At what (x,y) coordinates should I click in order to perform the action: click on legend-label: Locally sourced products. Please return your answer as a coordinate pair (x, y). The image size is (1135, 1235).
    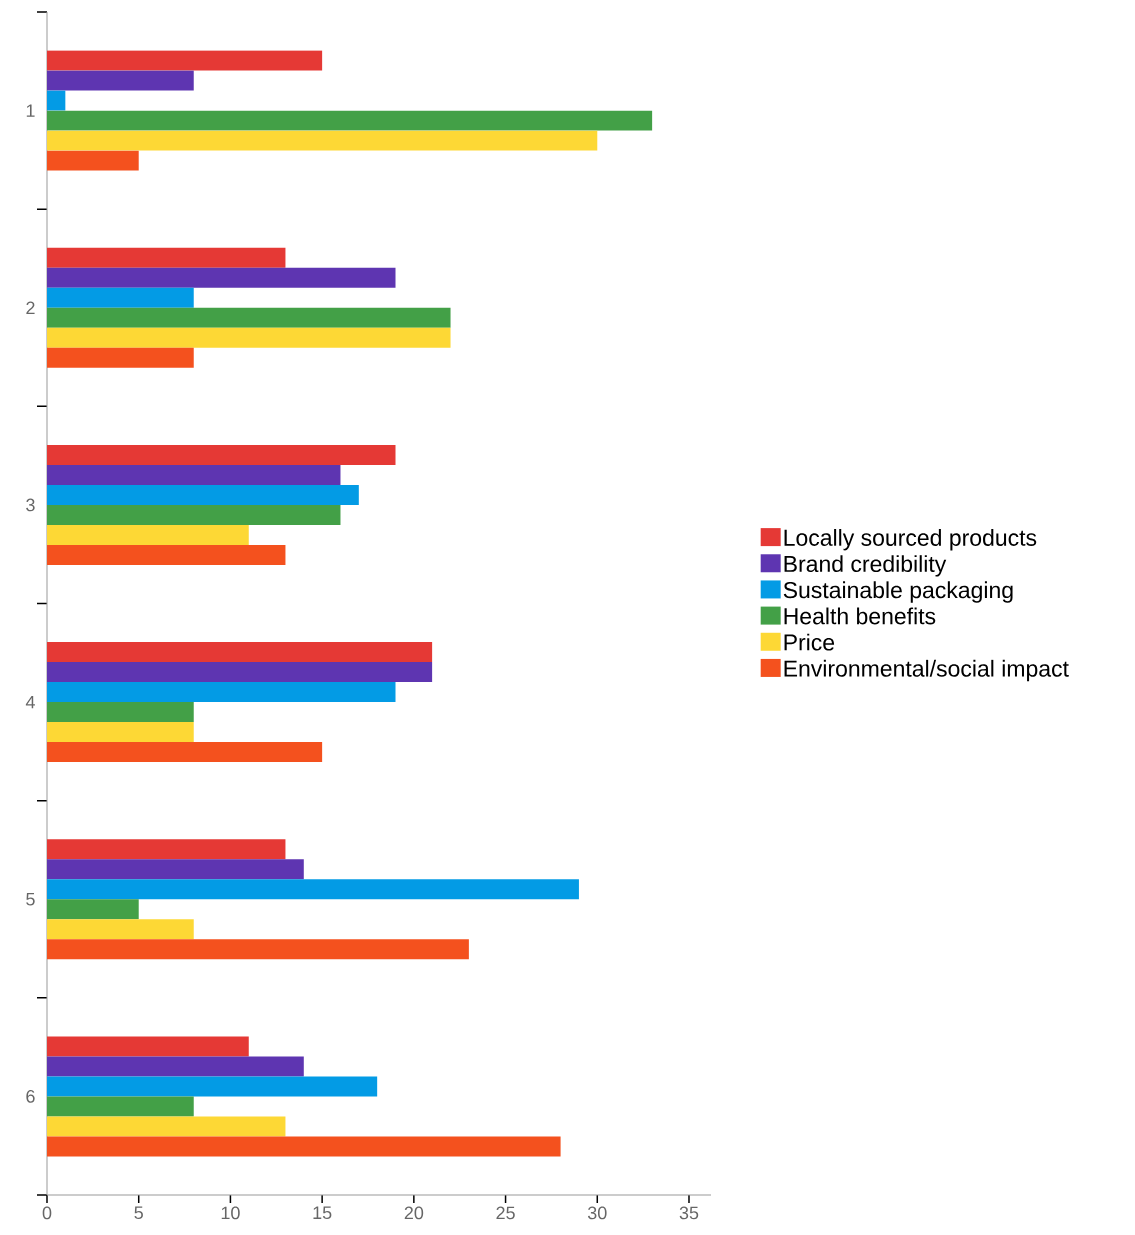
    Looking at the image, I should click on (910, 540).